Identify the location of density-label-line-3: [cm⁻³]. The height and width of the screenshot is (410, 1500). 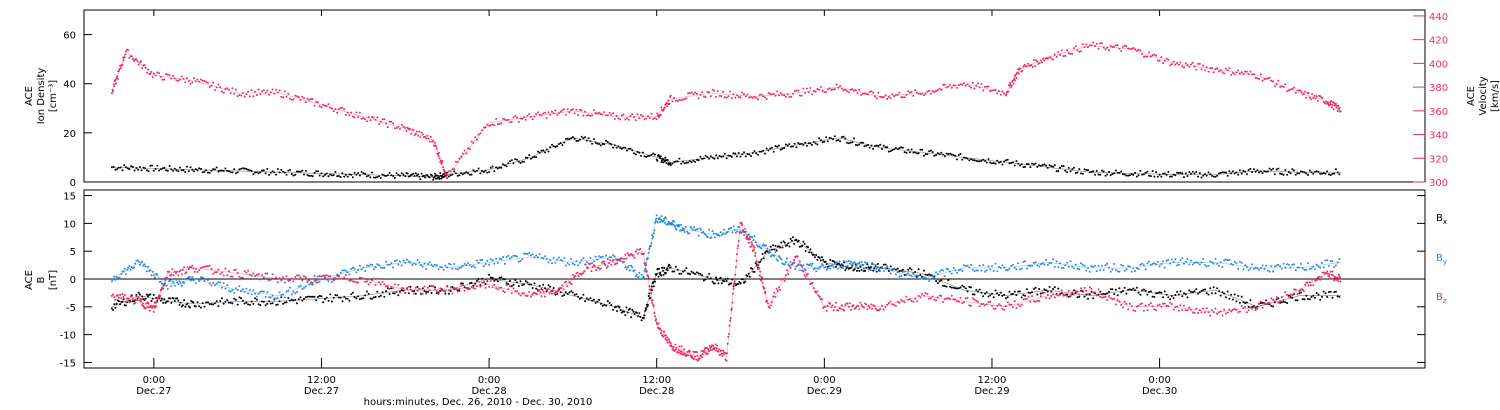
(53, 96).